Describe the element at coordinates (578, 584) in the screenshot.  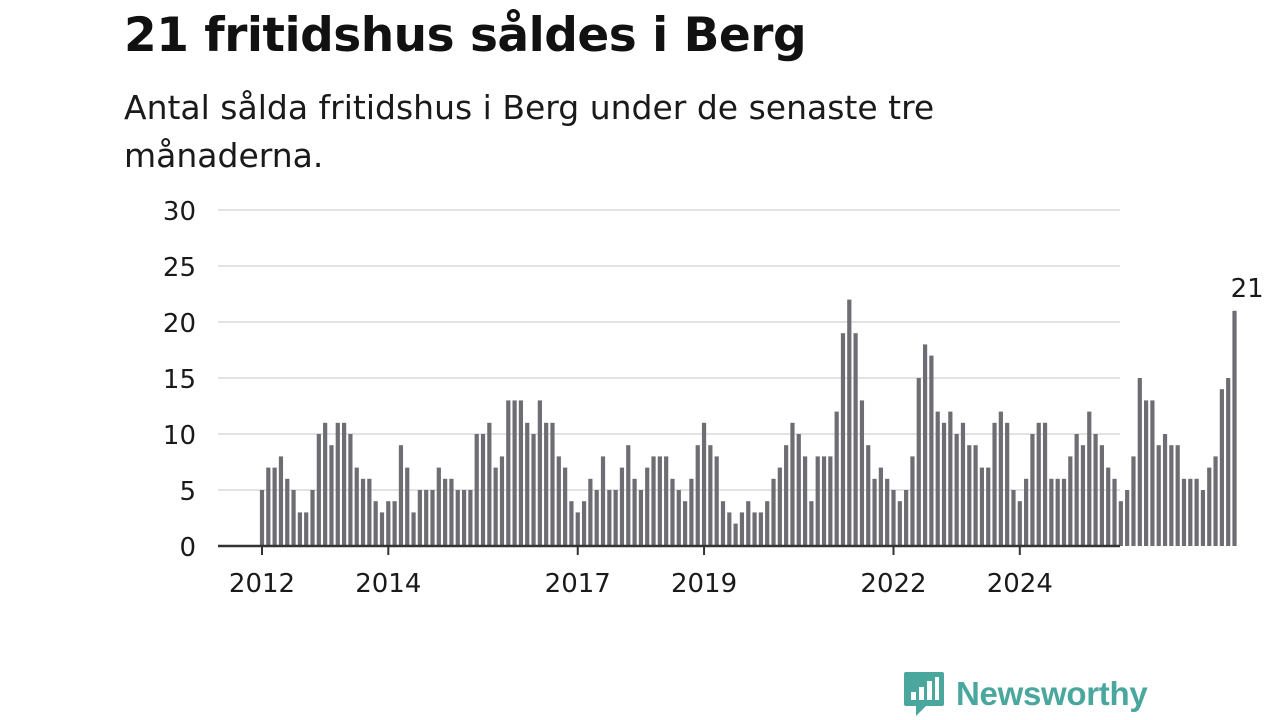
I see `x-tick-label: 2017` at that location.